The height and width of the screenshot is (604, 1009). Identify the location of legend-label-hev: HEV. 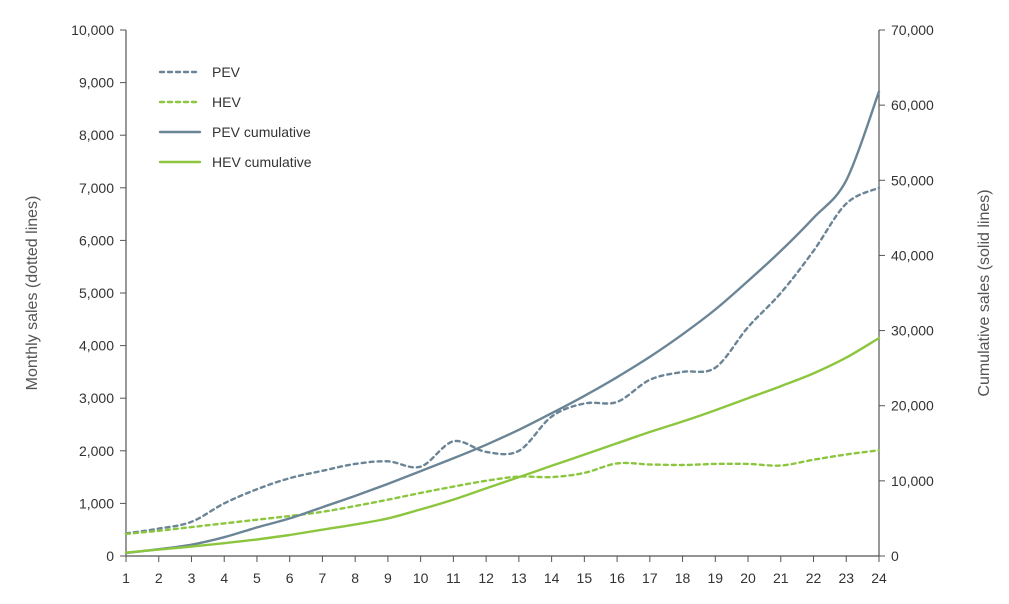
(226, 102).